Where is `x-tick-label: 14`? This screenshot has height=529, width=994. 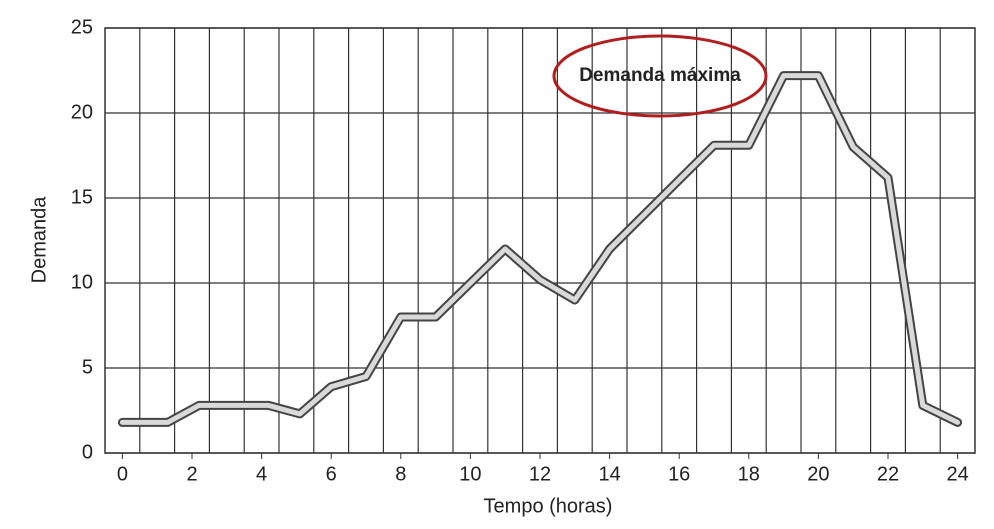 x-tick-label: 14 is located at coordinates (609, 474).